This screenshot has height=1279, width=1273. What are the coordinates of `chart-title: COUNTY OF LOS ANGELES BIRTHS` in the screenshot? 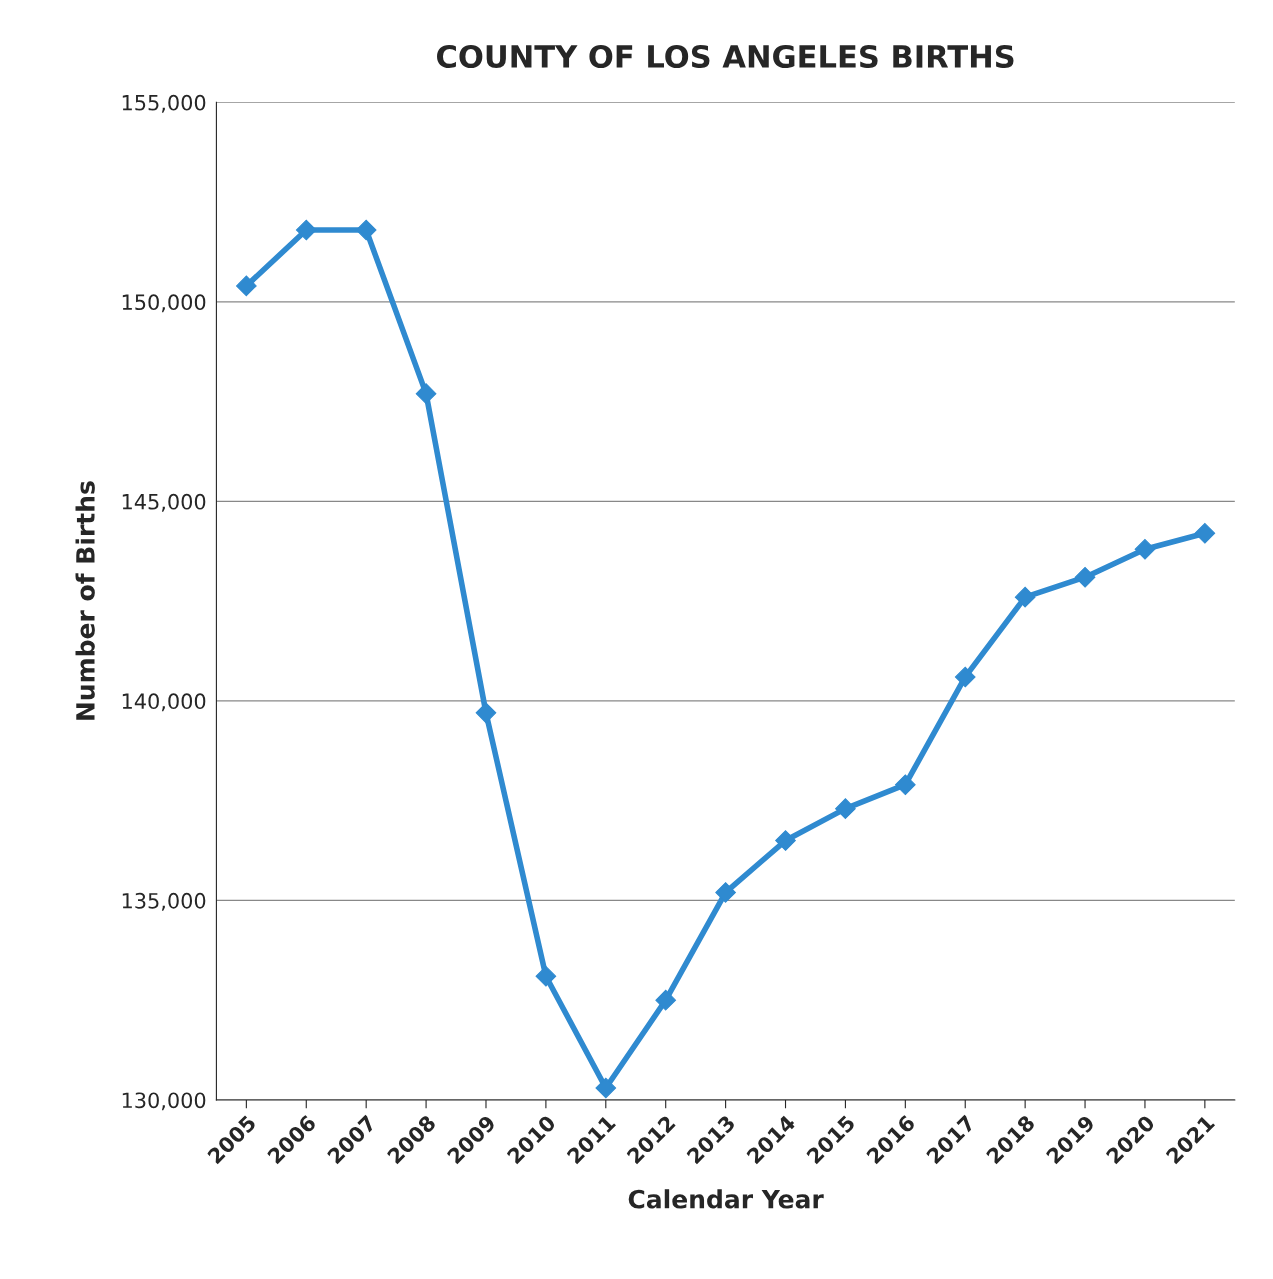 It's located at (725, 56).